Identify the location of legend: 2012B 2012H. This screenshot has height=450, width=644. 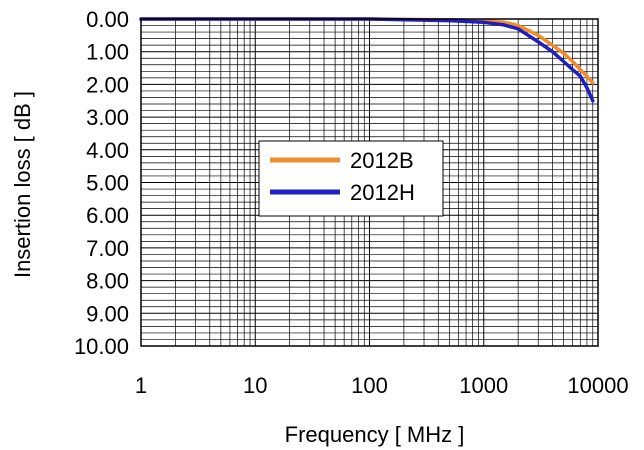
(351, 178).